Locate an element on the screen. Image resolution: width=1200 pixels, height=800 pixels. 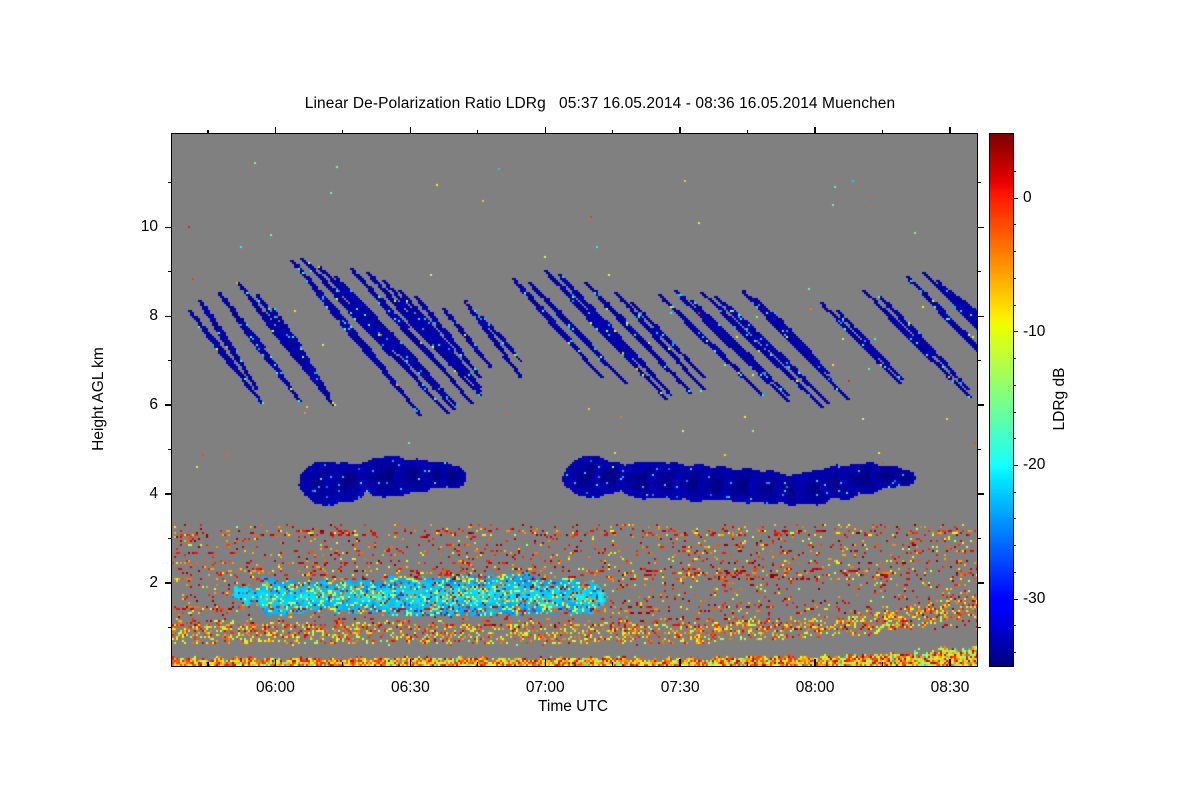
x-tick-label: 07:30 is located at coordinates (680, 687).